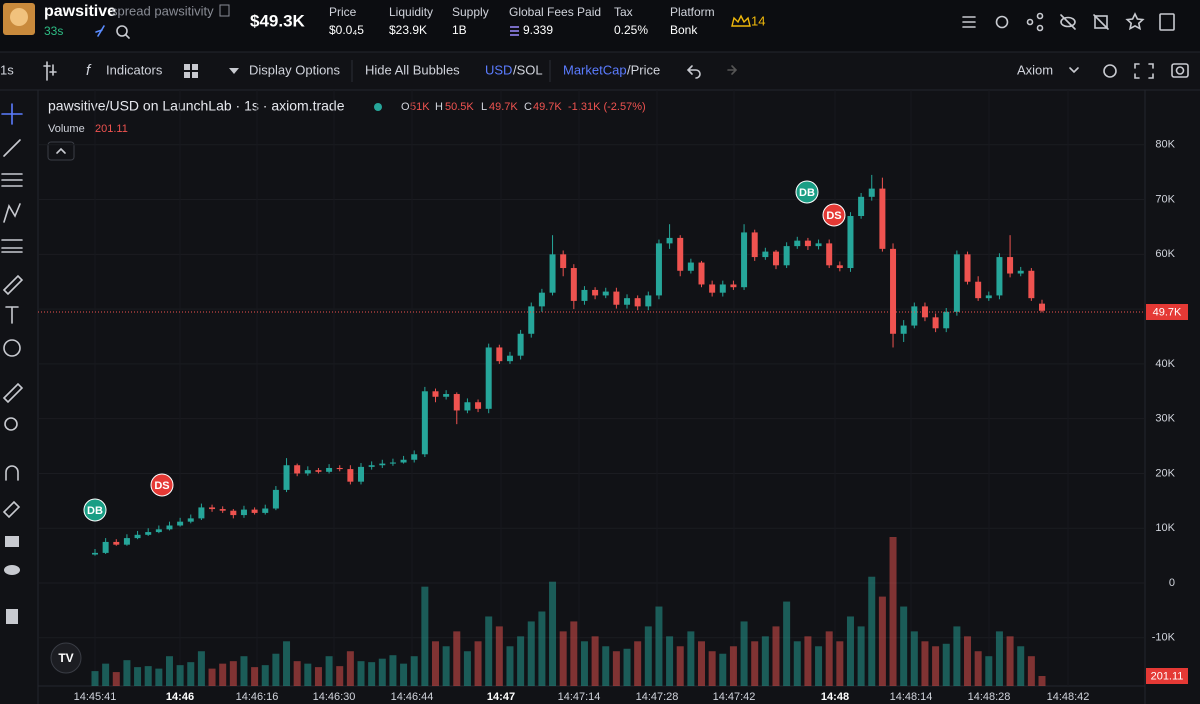  I want to click on volume-tag-label: 201.11, so click(1167, 676).